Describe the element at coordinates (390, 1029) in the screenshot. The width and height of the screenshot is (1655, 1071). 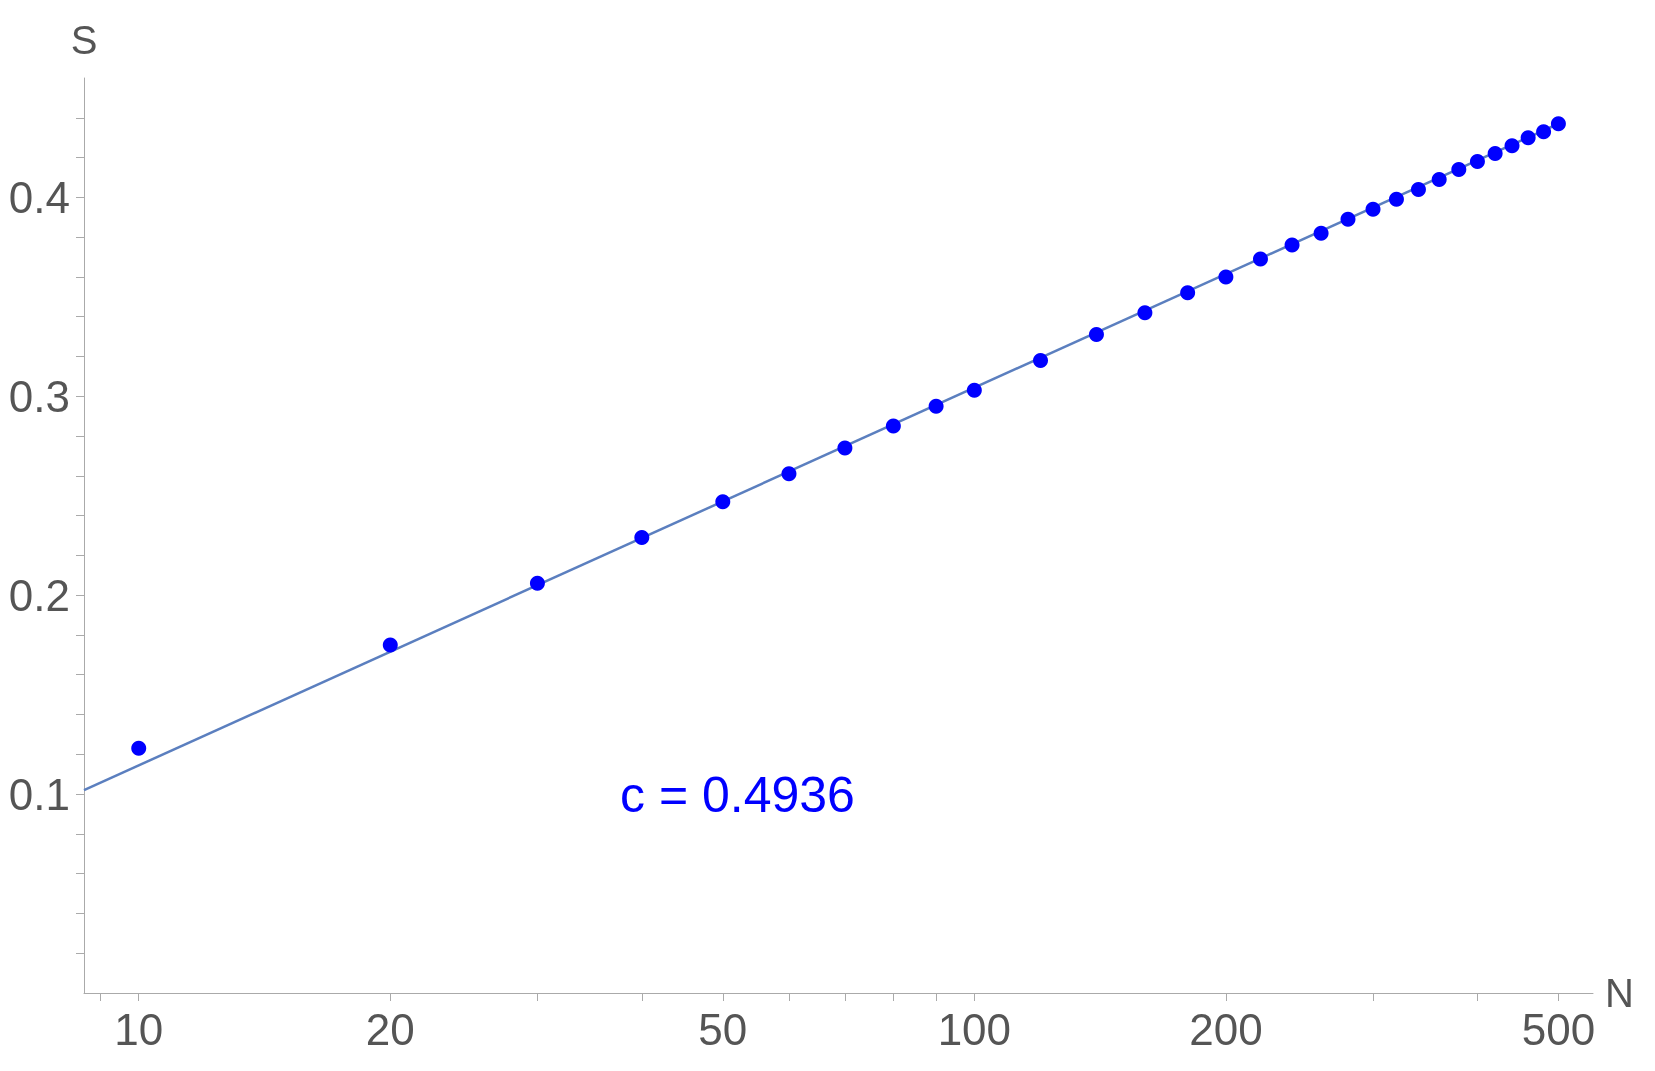
I see `x-tick-label: 20` at that location.